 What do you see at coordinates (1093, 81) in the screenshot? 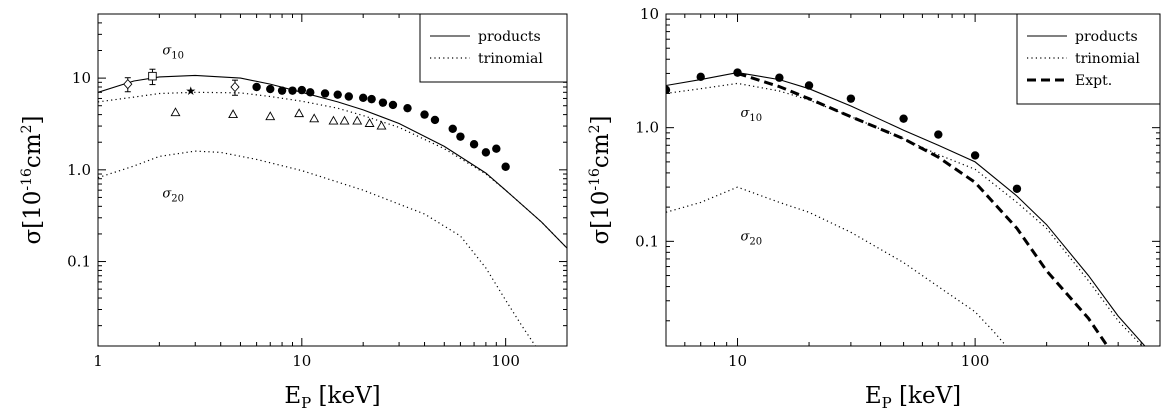
I see `legend-label: Expt.` at bounding box center [1093, 81].